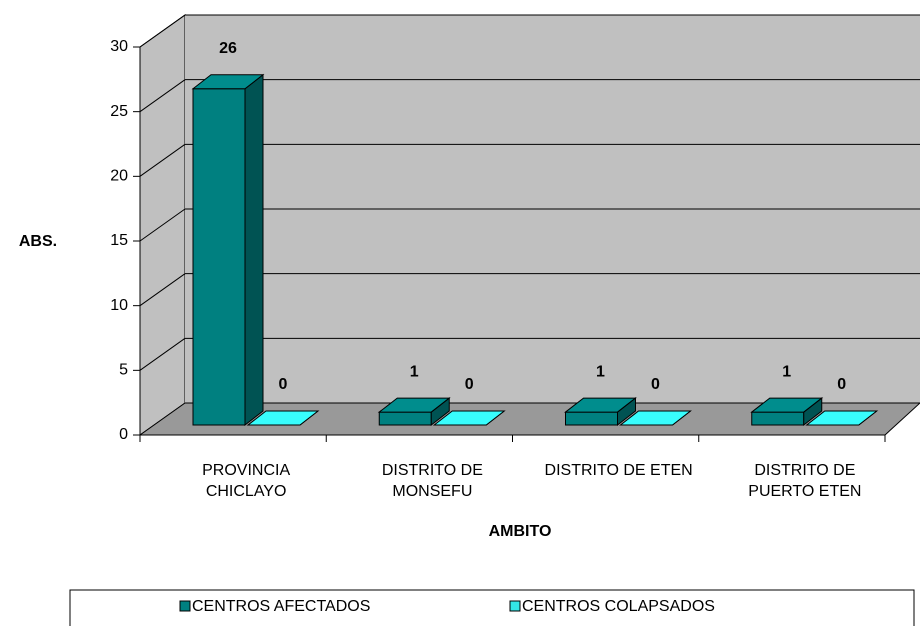 The height and width of the screenshot is (626, 920). Describe the element at coordinates (281, 606) in the screenshot. I see `legend-label: CENTROS AFECTADOS` at that location.